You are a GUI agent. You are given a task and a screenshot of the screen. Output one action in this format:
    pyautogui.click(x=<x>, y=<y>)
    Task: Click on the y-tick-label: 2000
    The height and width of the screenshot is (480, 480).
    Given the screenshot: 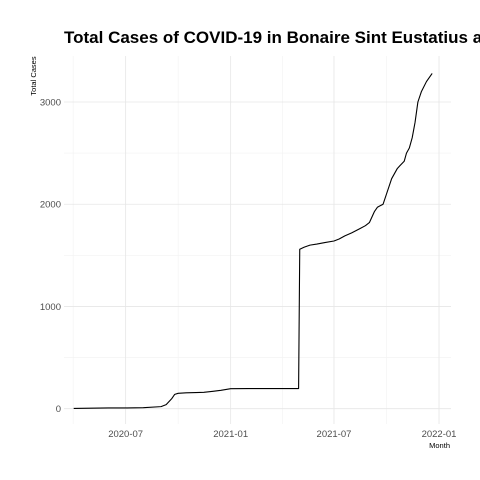 What is the action you would take?
    pyautogui.click(x=50, y=205)
    